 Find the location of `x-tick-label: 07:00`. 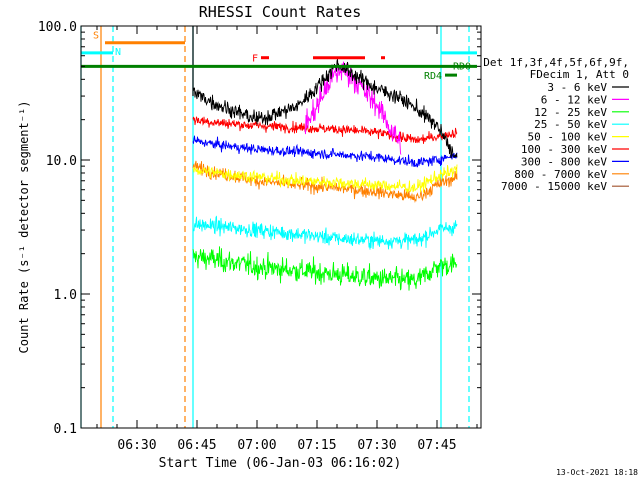

x-tick-label: 07:00 is located at coordinates (256, 445).